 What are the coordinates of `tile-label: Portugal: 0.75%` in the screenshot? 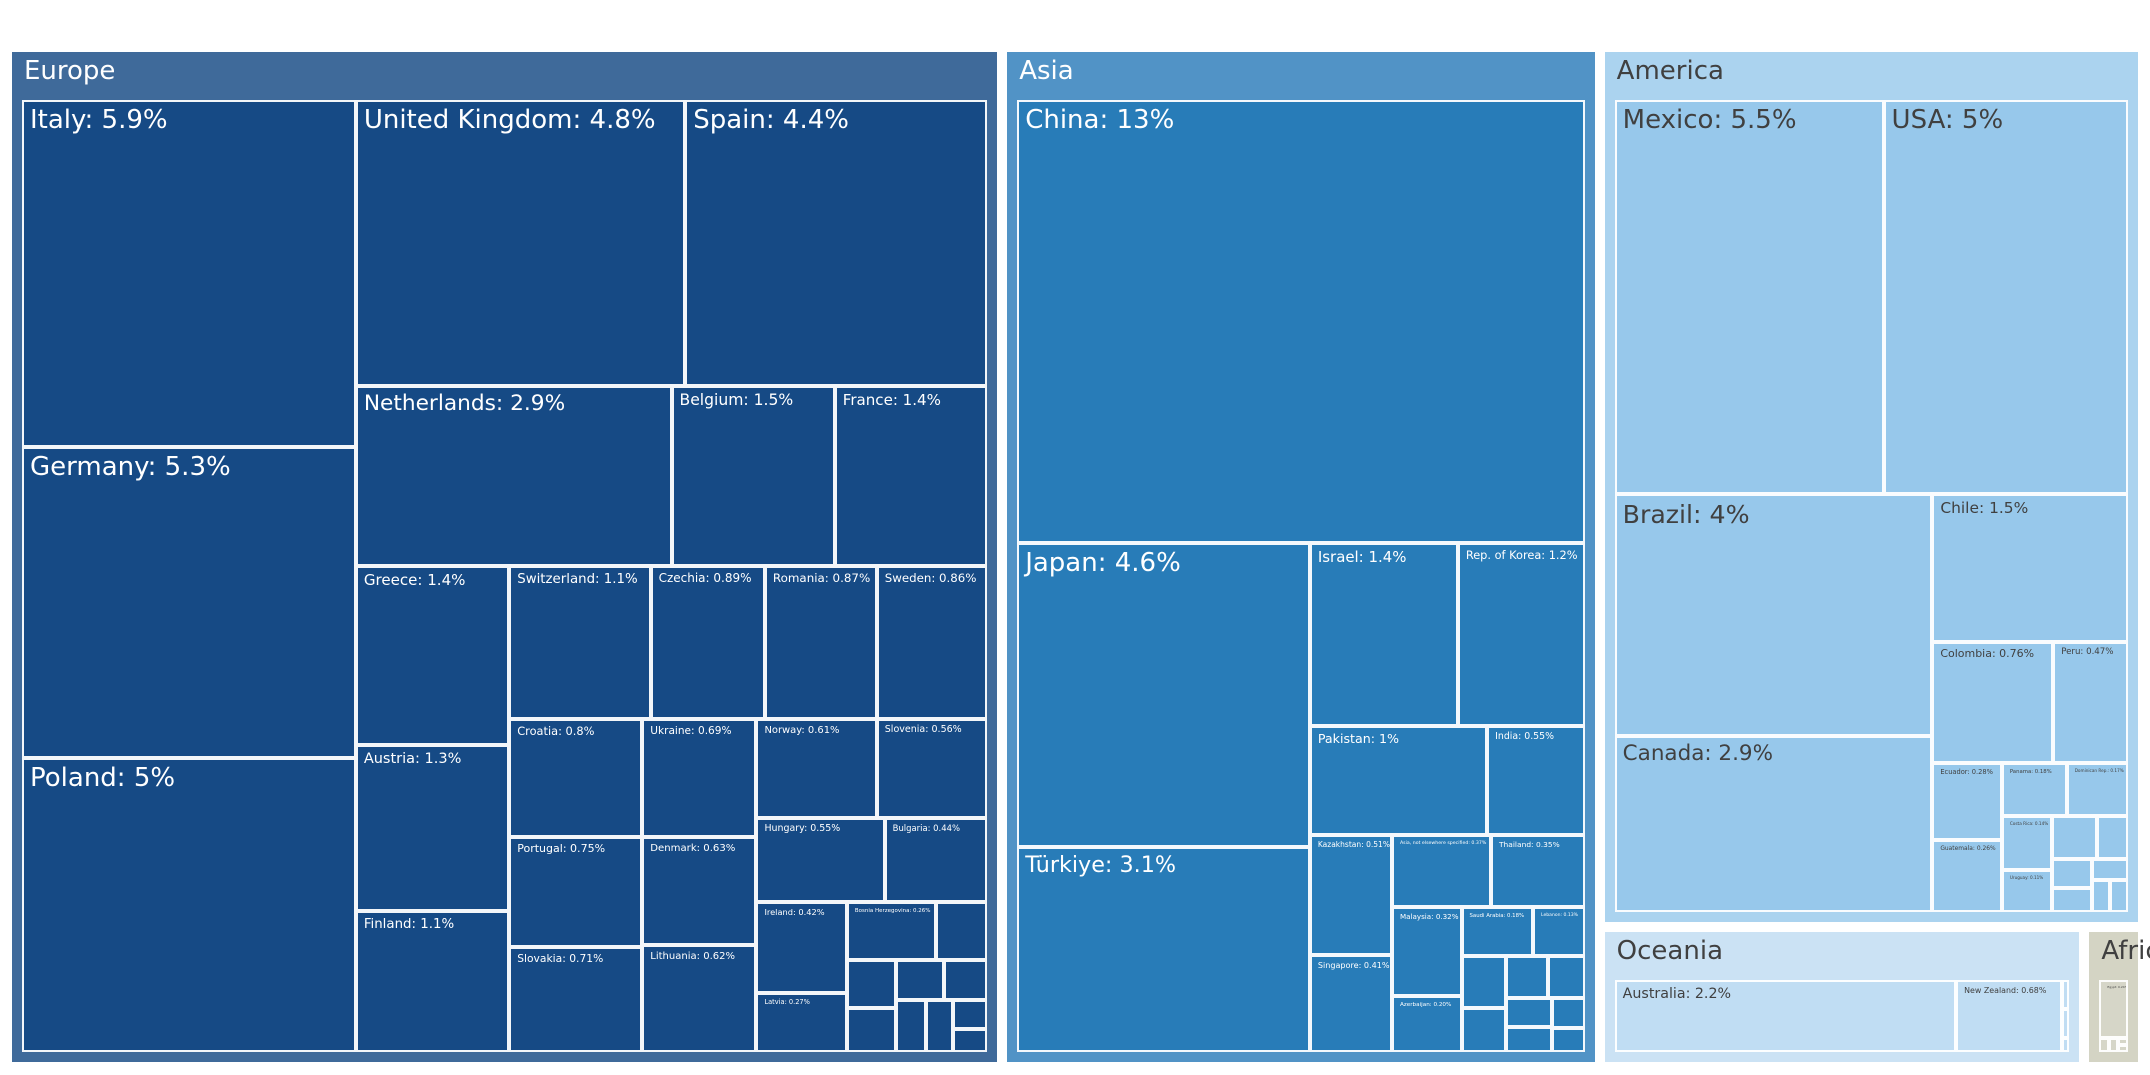 It's located at (561, 848).